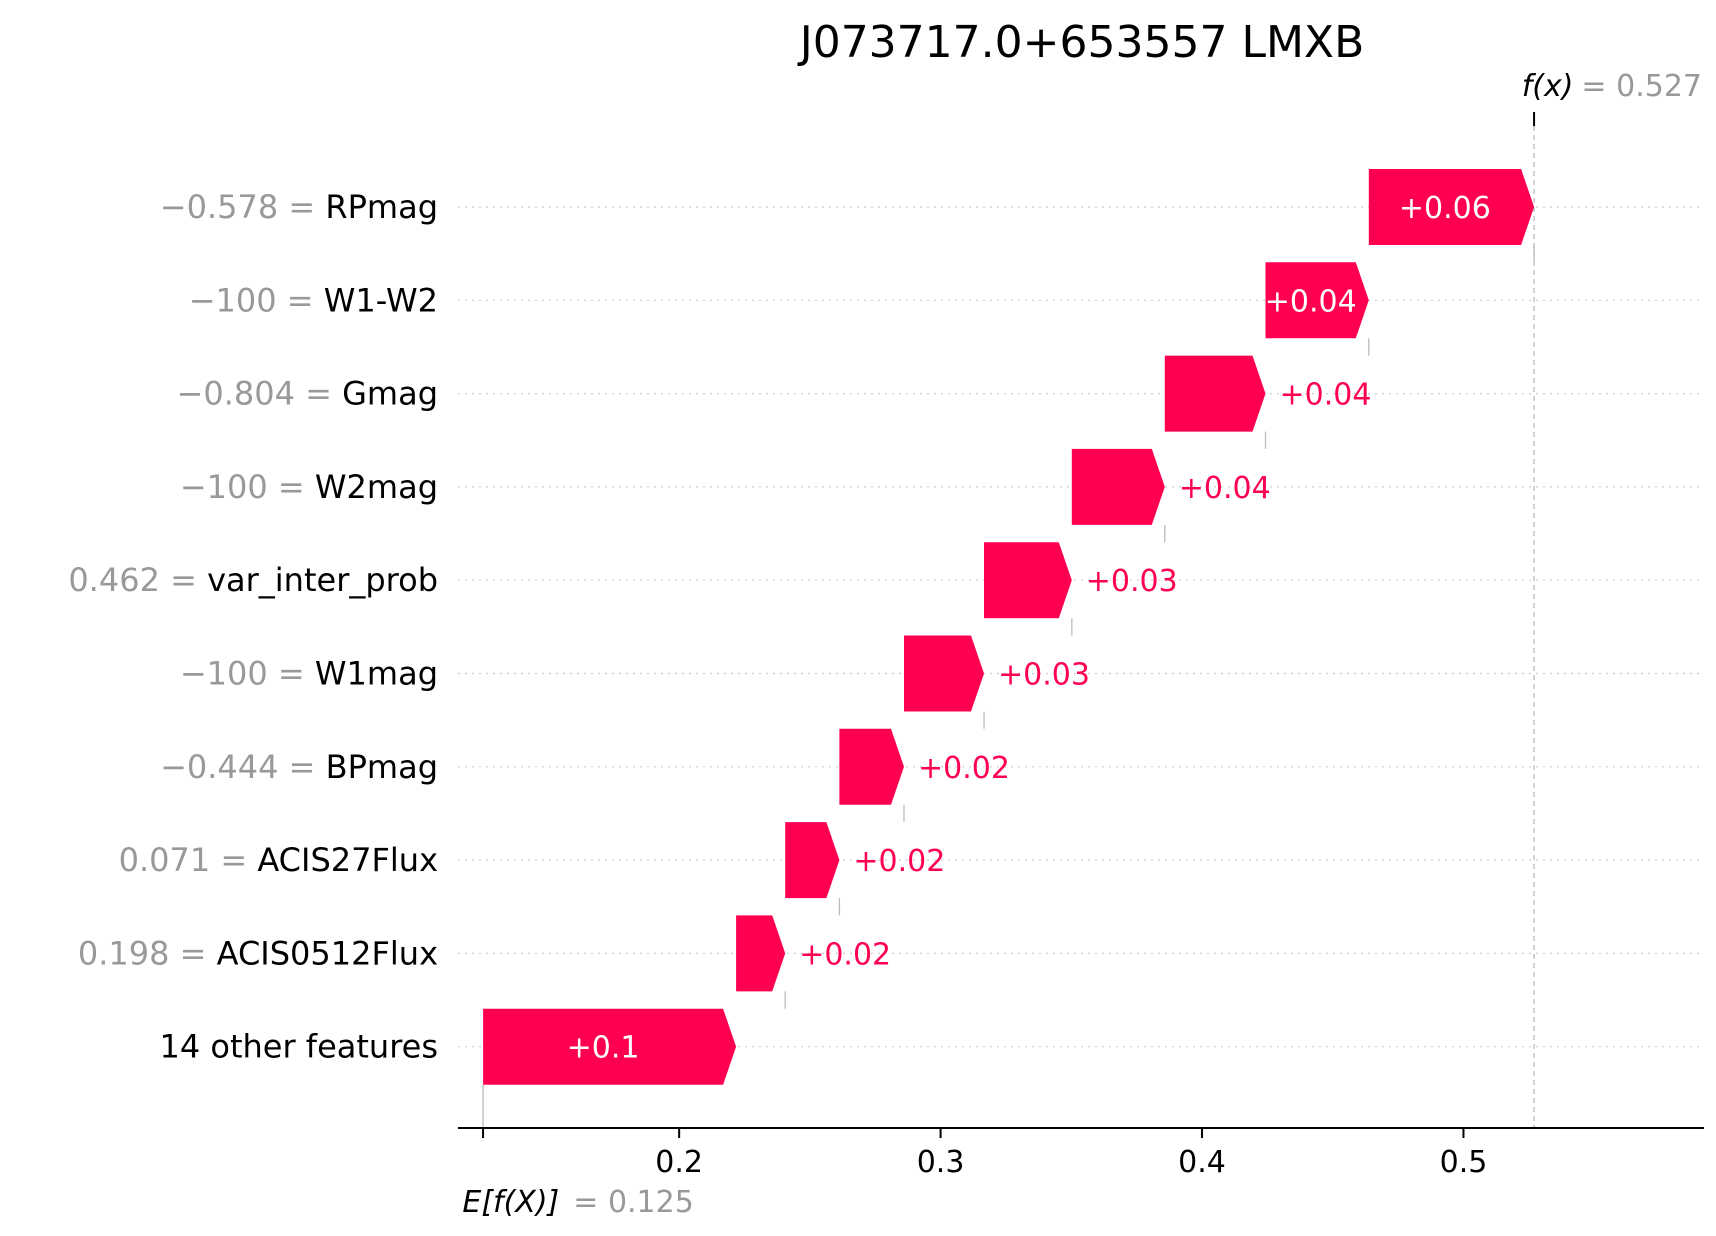  I want to click on feature-value: −0.804 =, so click(260, 394).